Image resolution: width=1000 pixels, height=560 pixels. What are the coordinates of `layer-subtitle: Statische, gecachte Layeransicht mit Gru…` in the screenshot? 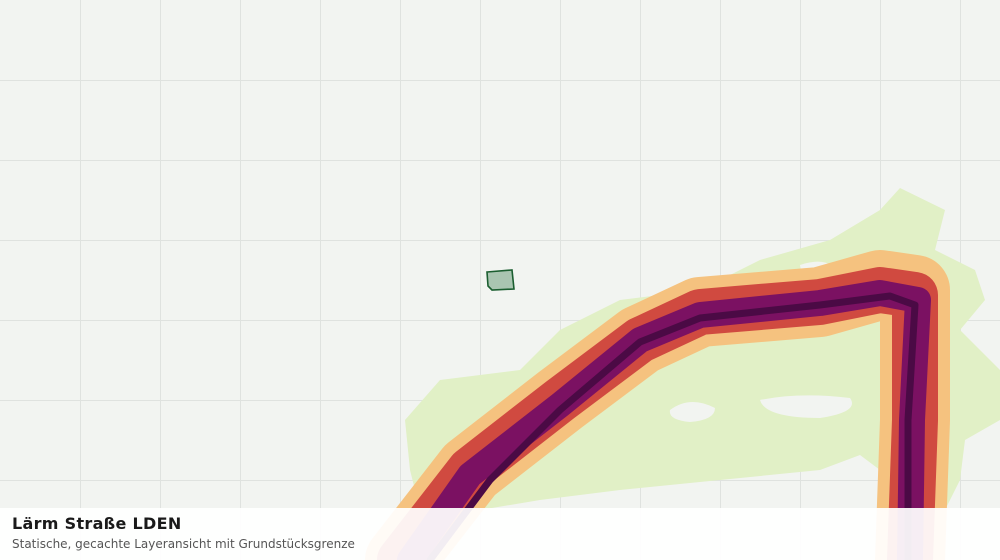 It's located at (183, 544).